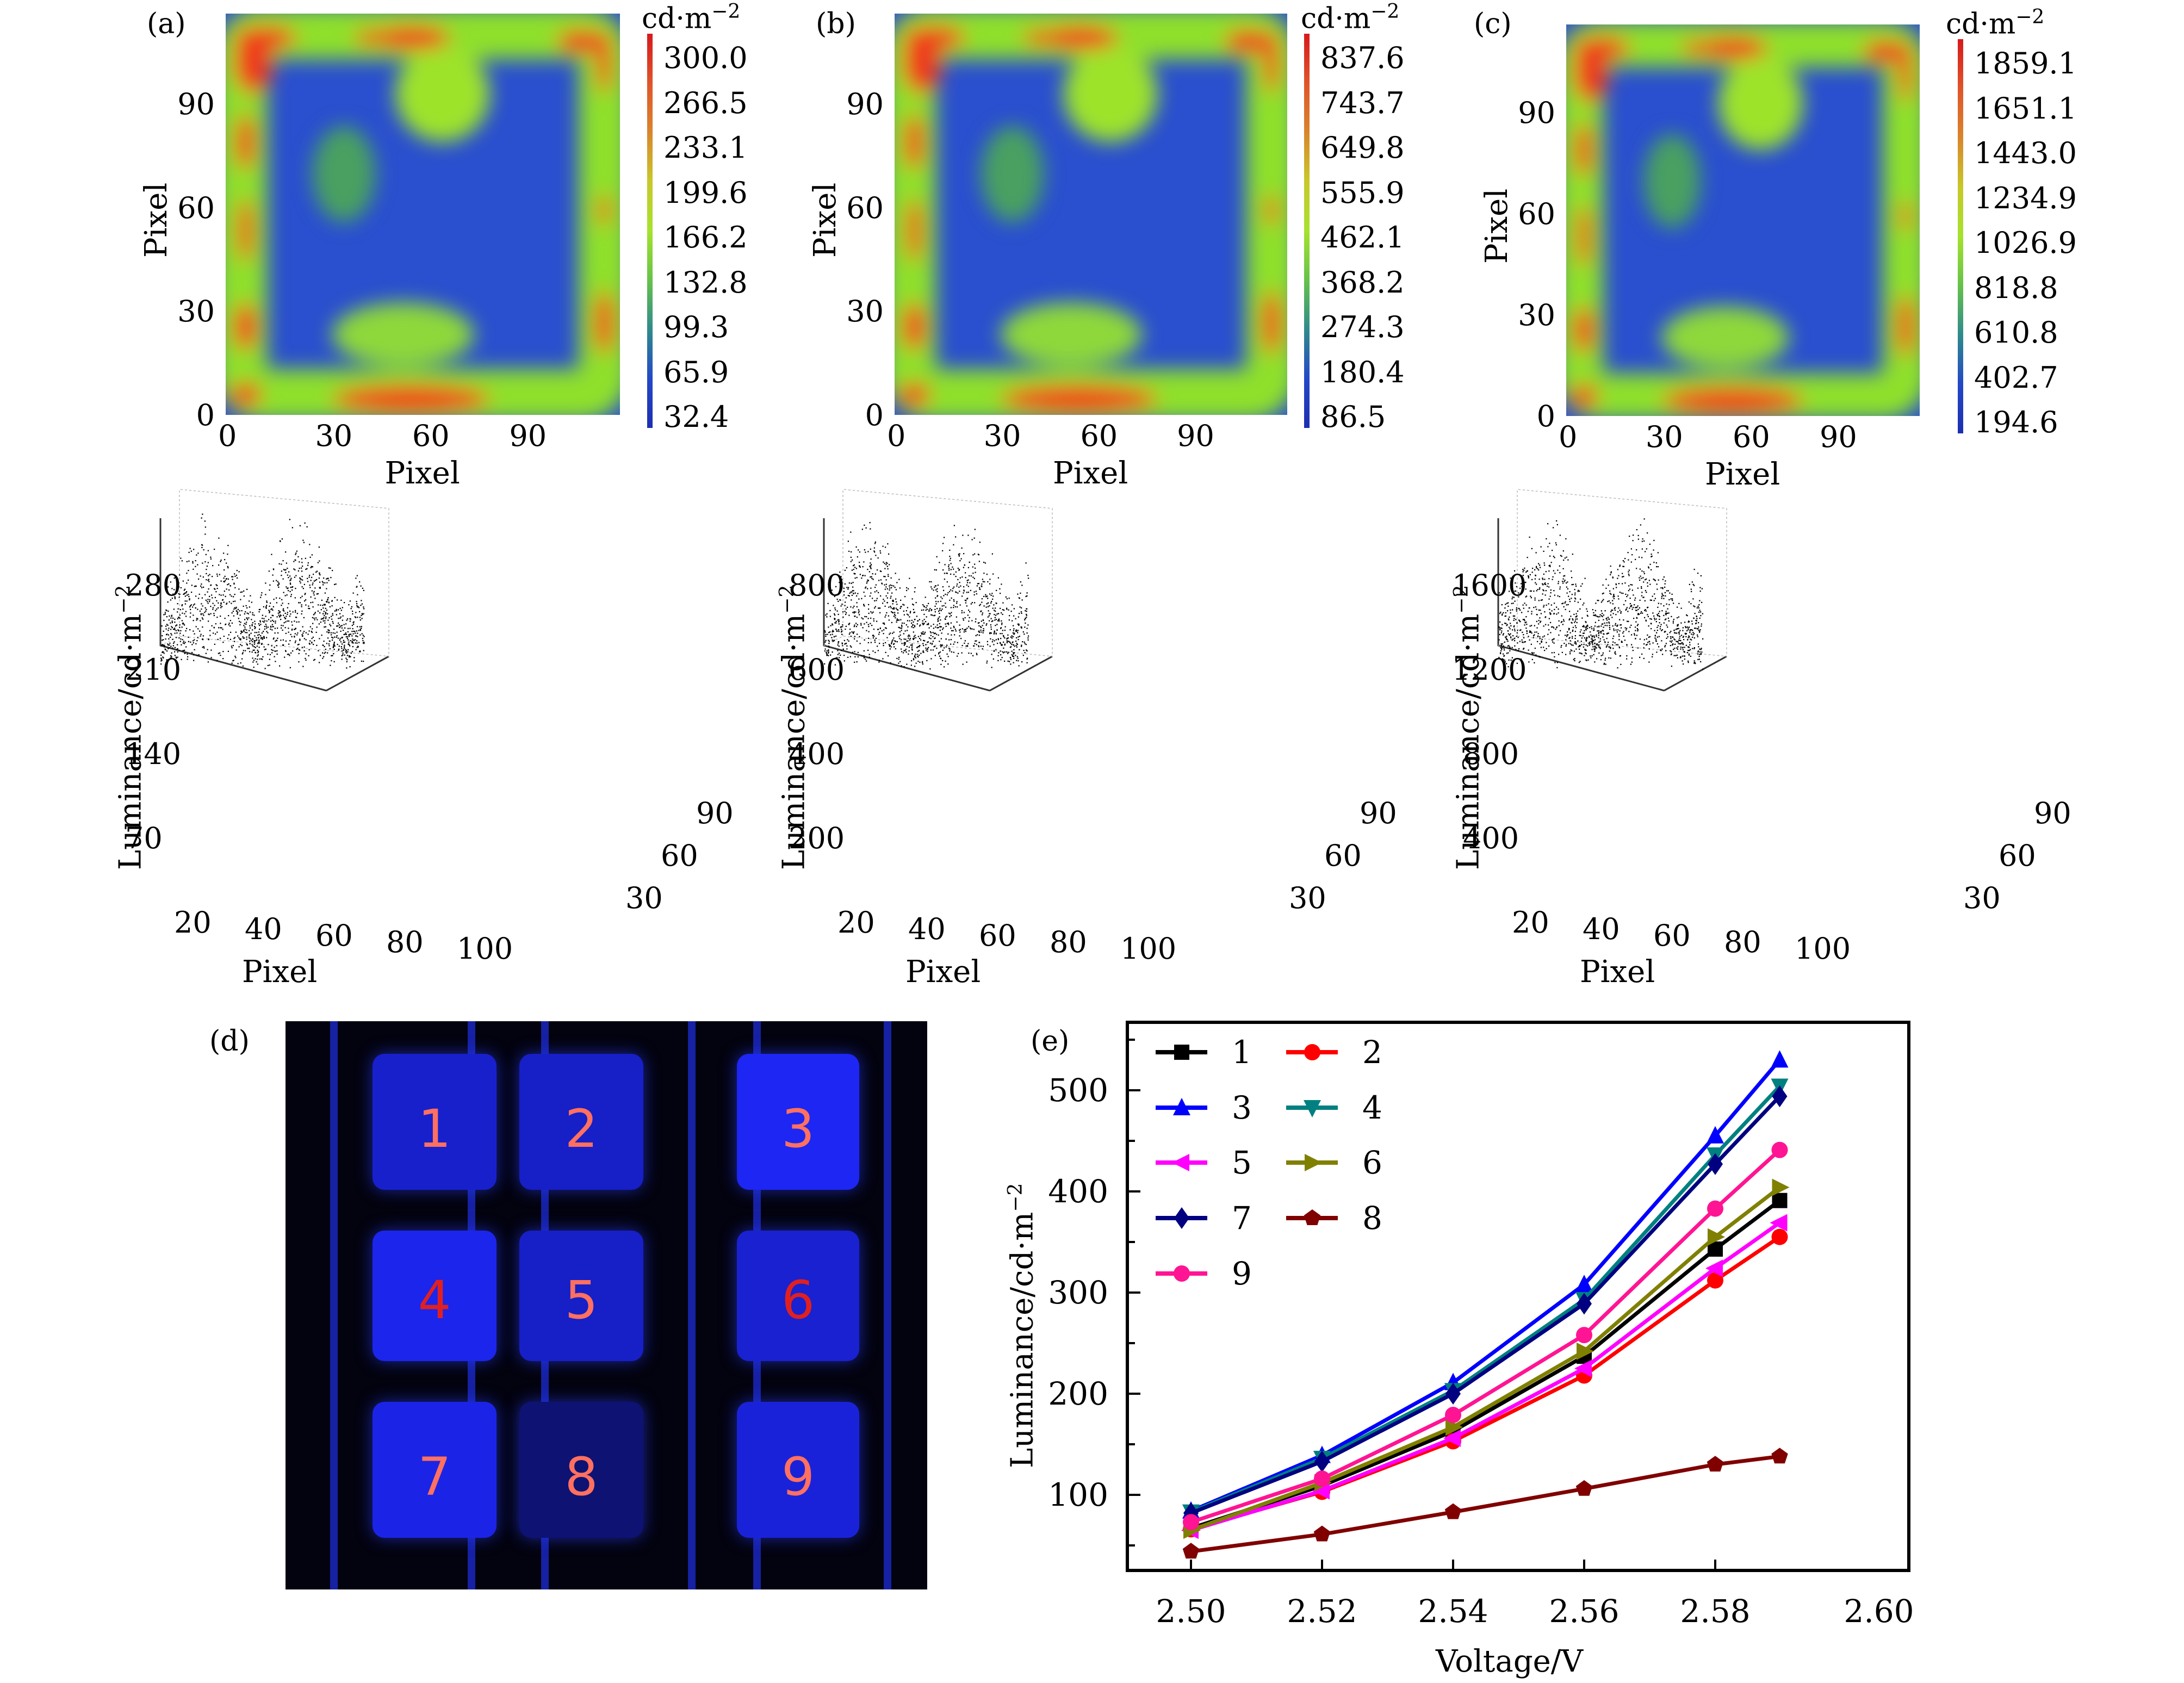  Describe the element at coordinates (1491, 754) in the screenshot. I see `z-tick-label: 800` at that location.